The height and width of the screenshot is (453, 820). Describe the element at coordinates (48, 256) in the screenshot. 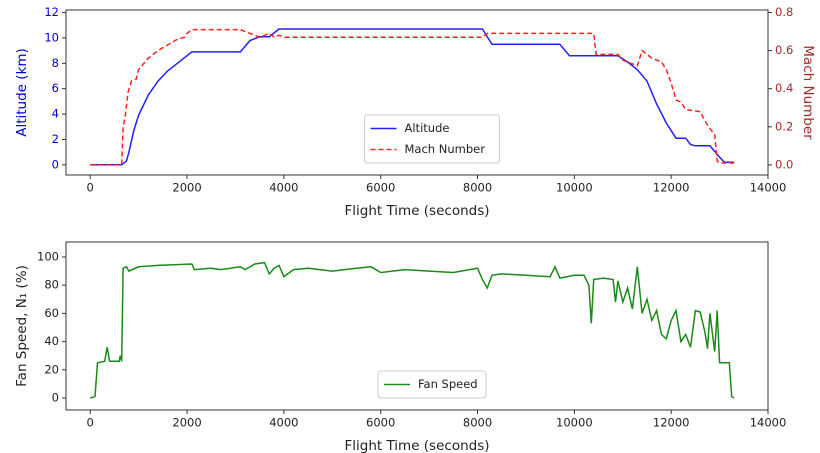

I see `y-tick-label: 100` at that location.